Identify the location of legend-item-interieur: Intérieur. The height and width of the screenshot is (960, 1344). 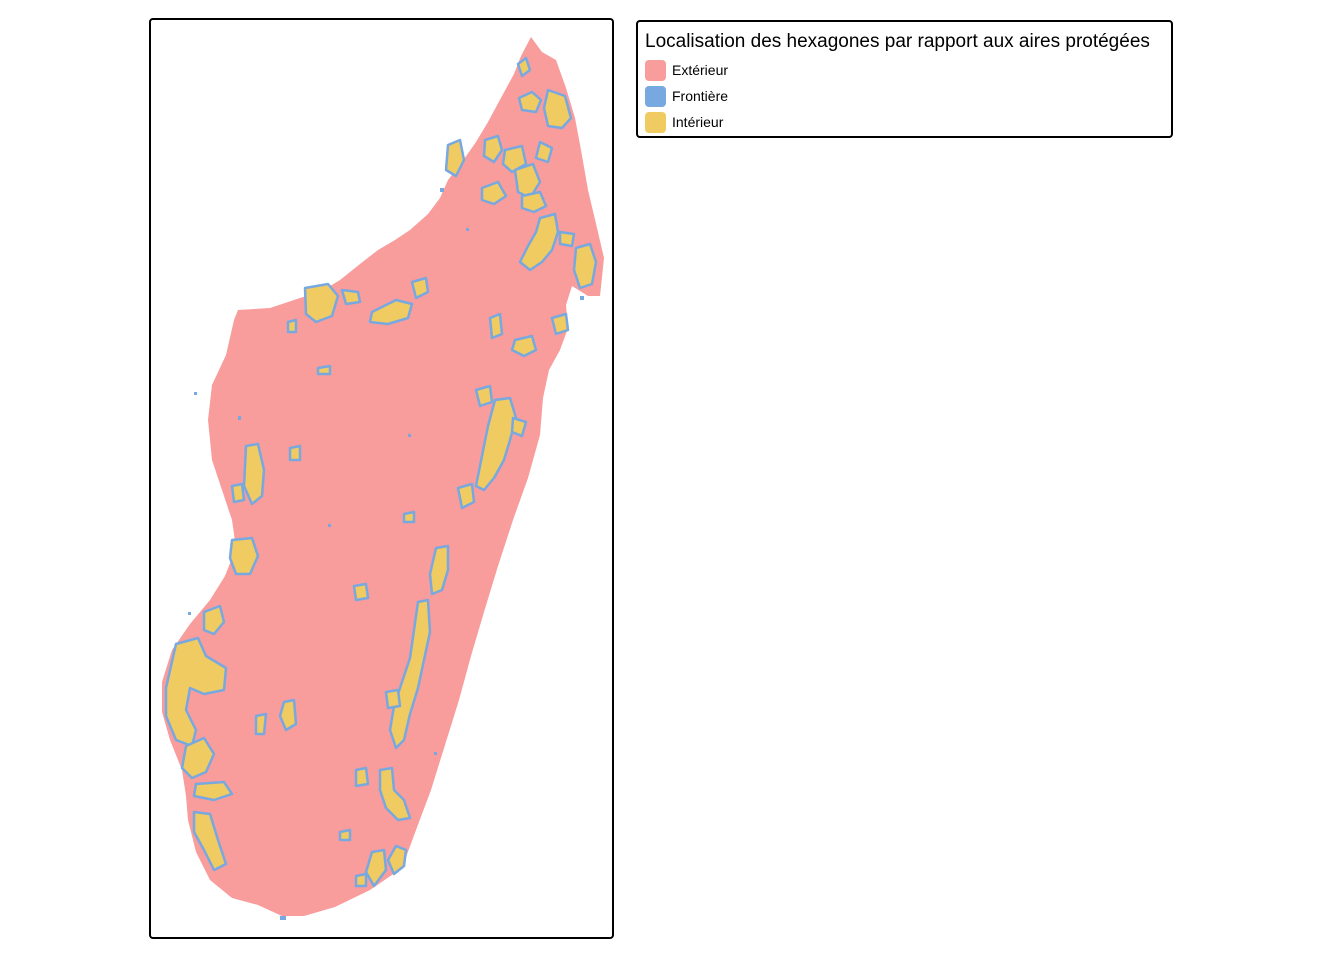
(684, 122).